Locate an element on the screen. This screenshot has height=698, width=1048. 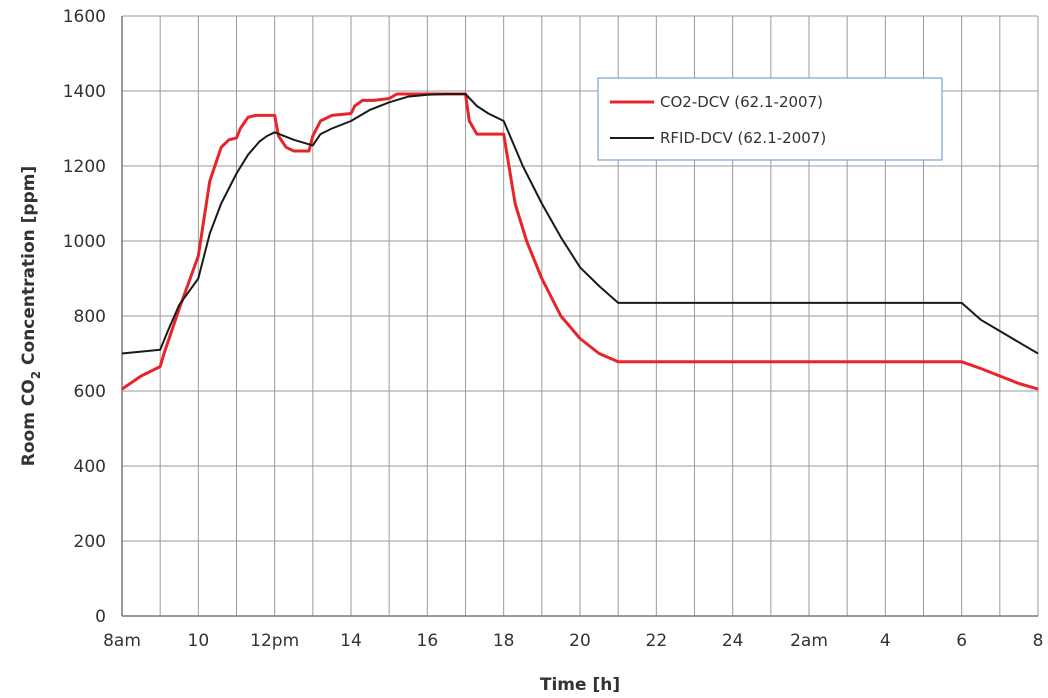
legend-label-co2-dcv: CO2-DCV (62.1-2007) is located at coordinates (741, 102).